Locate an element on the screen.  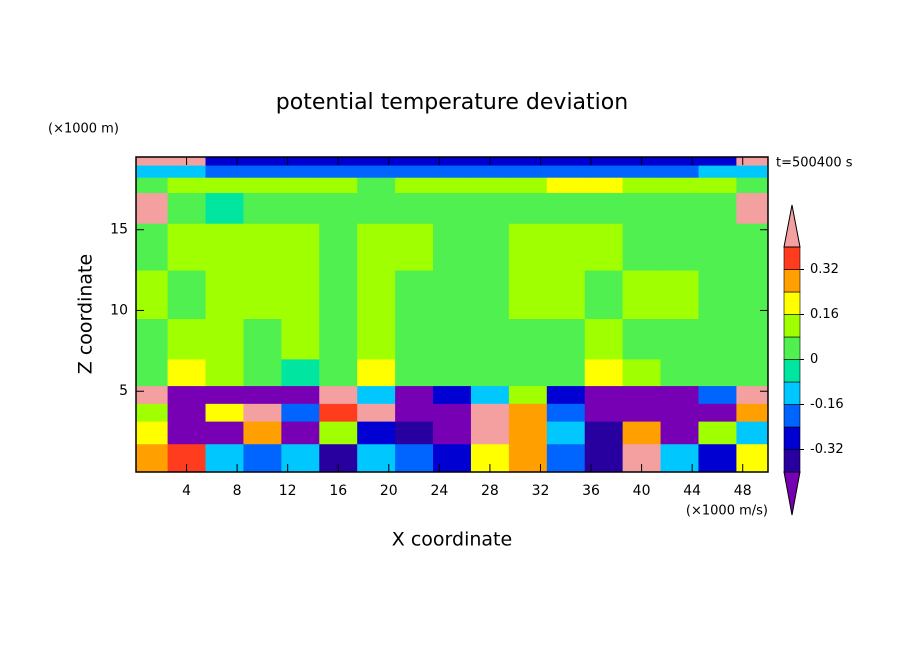
x-tick-label: 36 is located at coordinates (591, 491).